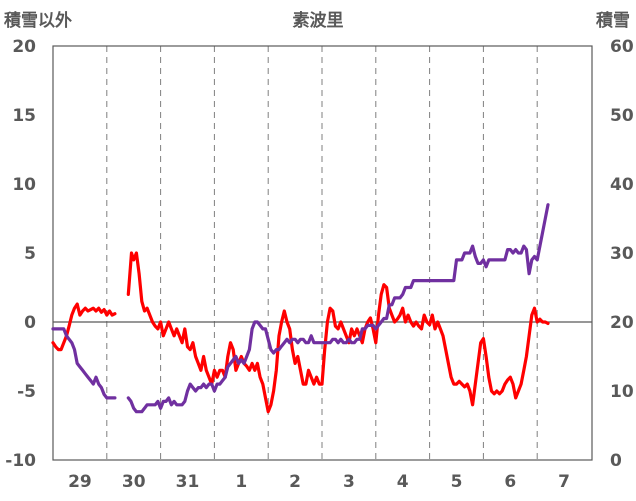  I want to click on right-tick-label: 60, so click(622, 47).